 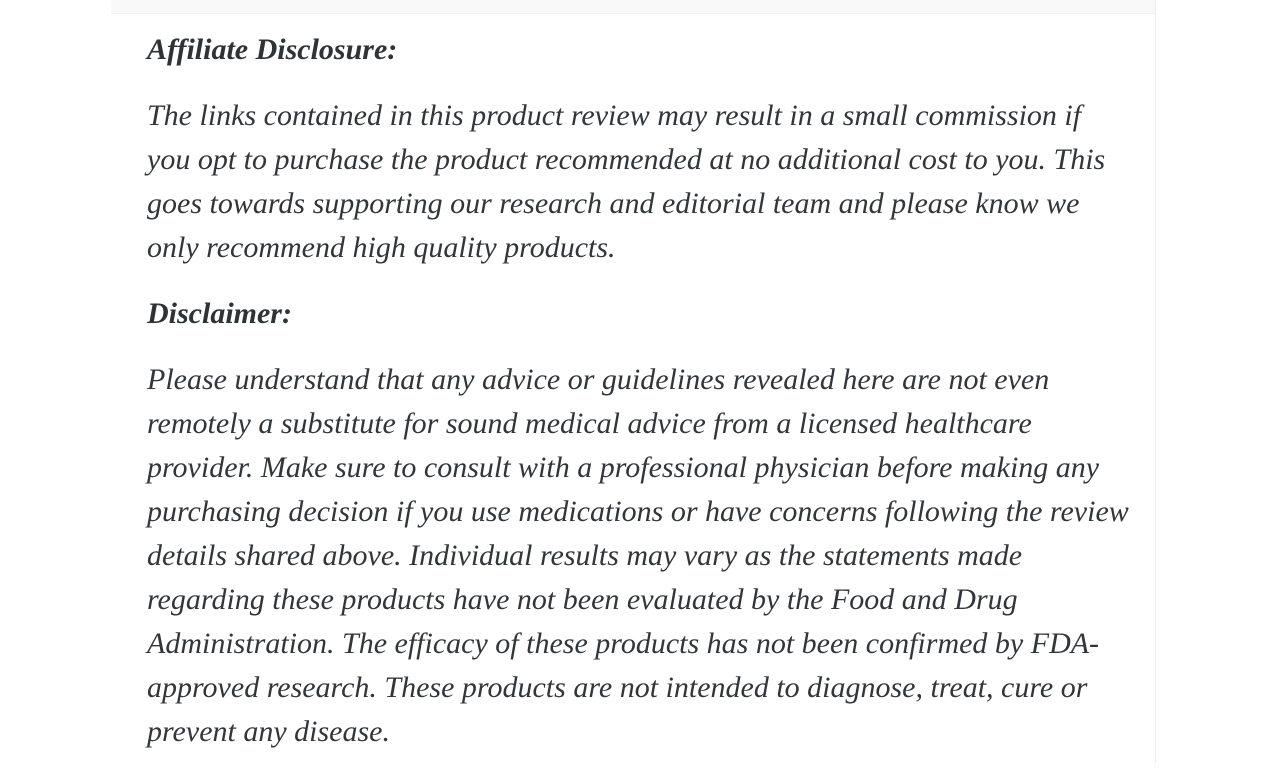 I want to click on page-top-gap, so click(x=633, y=7).